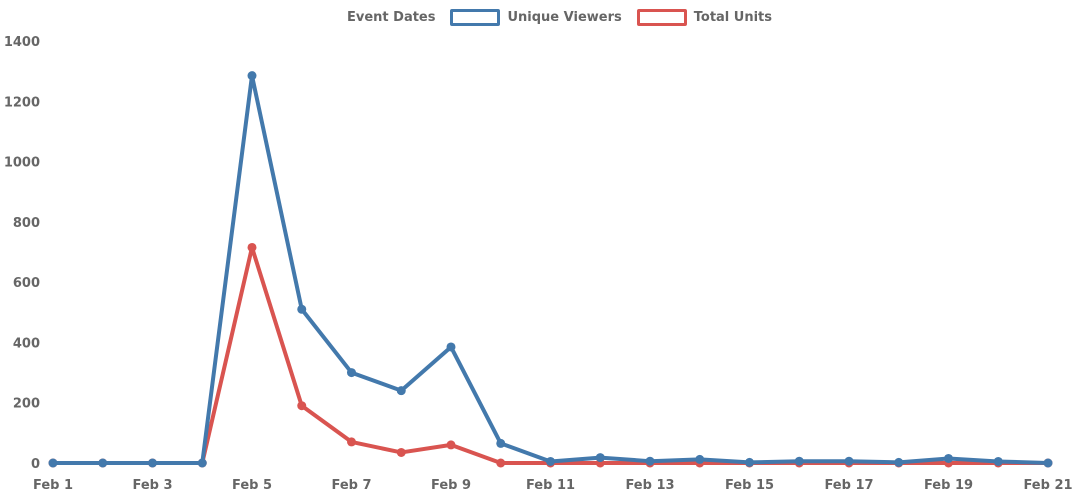  Describe the element at coordinates (26, 343) in the screenshot. I see `y-axis-tick-label: 400` at that location.